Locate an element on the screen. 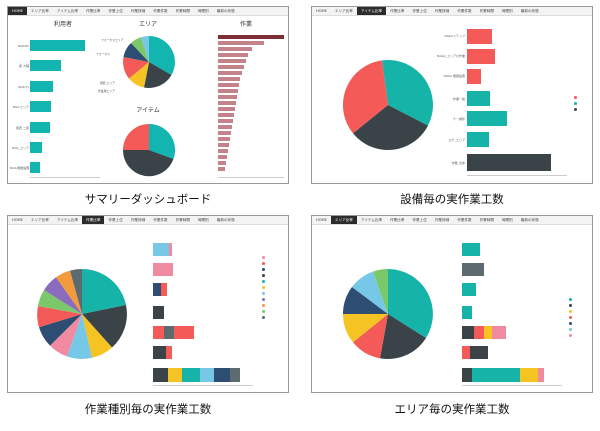 This screenshot has width=600, height=431. equipment-ylabel: 作業一般 is located at coordinates (458, 99).